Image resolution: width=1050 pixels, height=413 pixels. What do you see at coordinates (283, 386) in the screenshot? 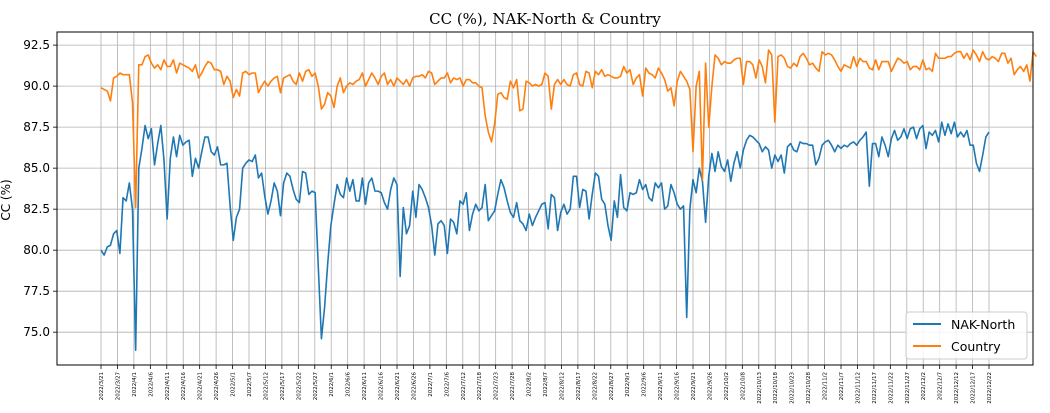
I see `x-tick-label: 2022/5/17` at bounding box center [283, 386].